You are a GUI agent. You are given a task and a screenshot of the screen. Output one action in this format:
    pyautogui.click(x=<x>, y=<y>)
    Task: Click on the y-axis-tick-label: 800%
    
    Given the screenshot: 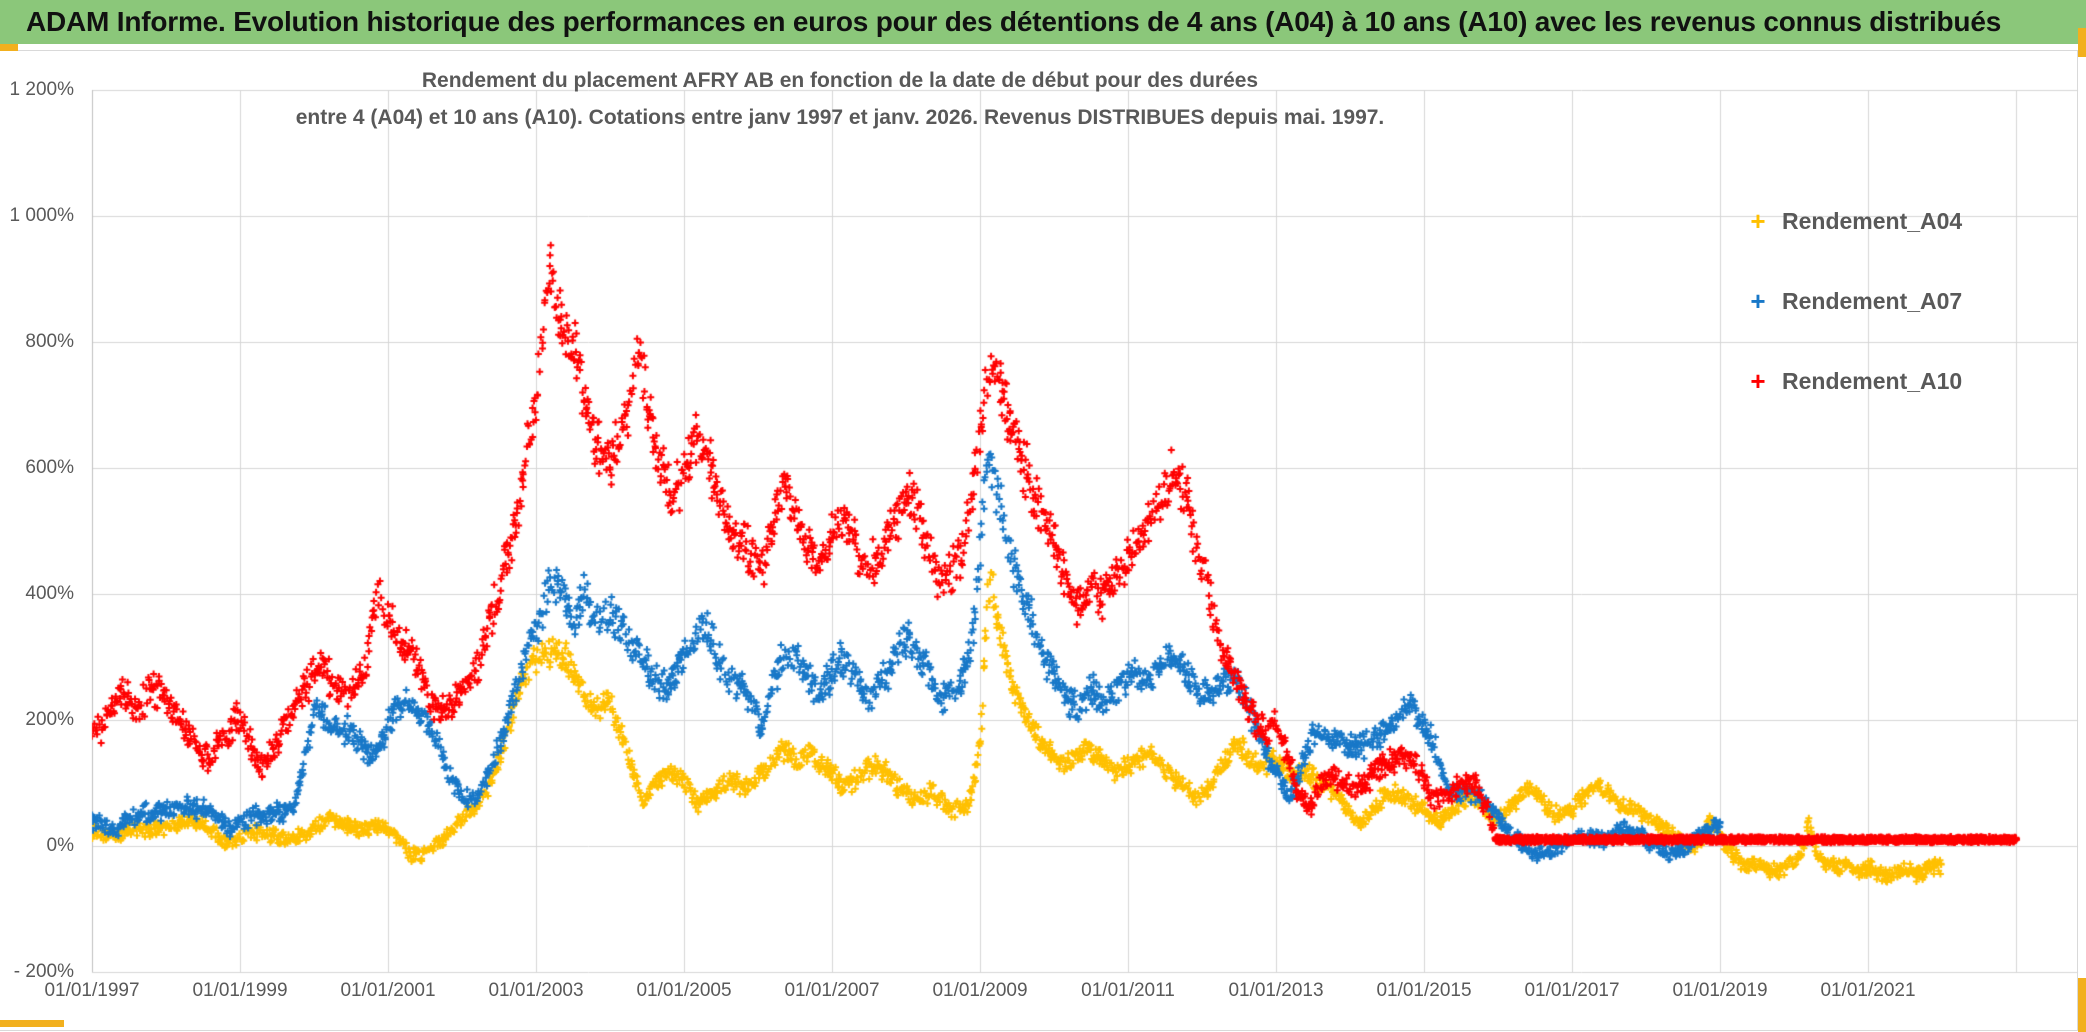 What is the action you would take?
    pyautogui.click(x=49, y=341)
    